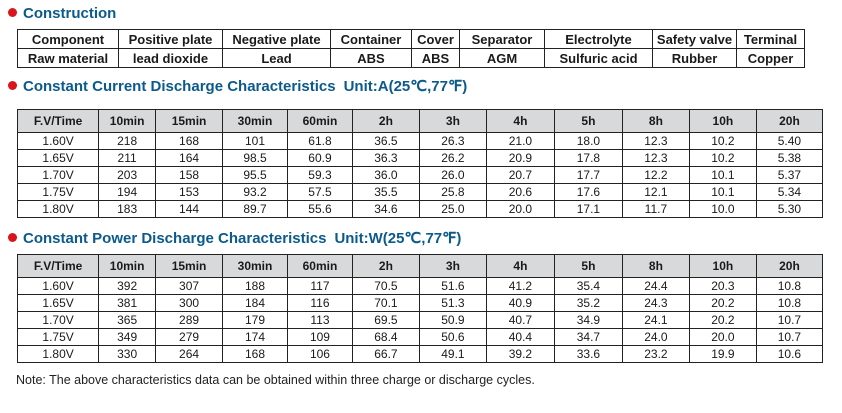  I want to click on data-cell: 300, so click(189, 303).